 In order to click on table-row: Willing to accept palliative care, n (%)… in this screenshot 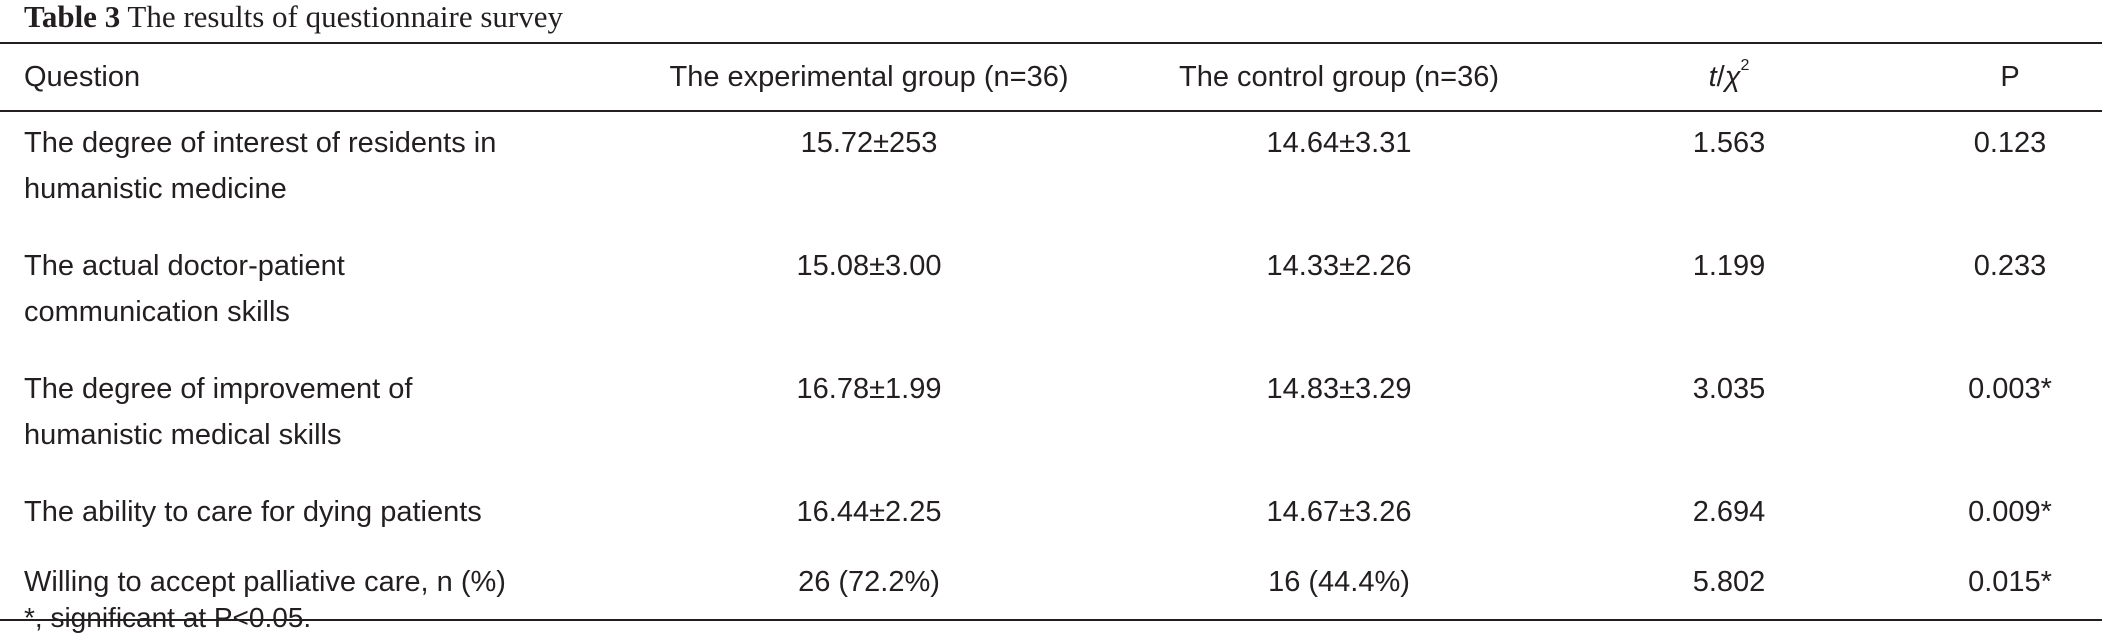, I will do `click(1051, 585)`.